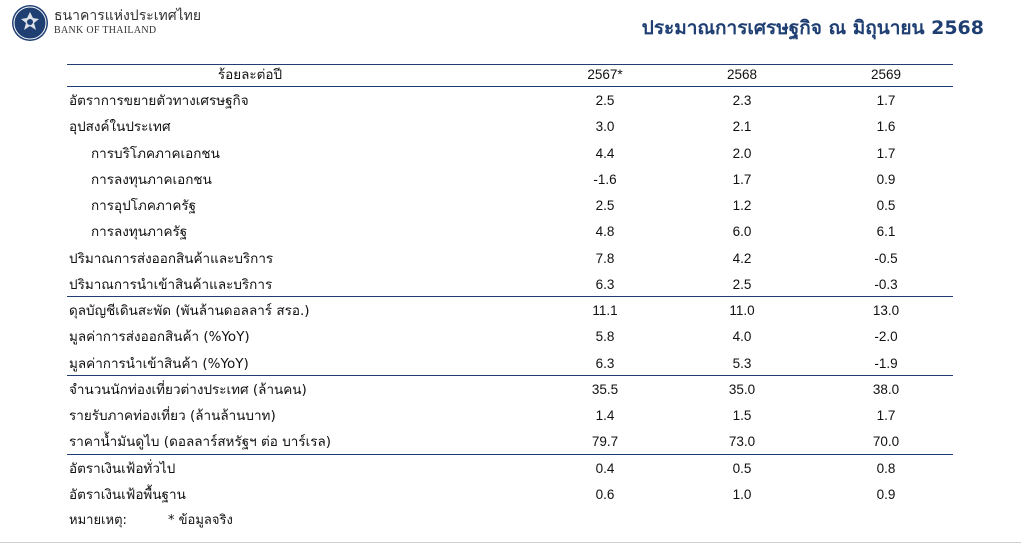 The image size is (1021, 545). I want to click on row-value-2567: 7.8, so click(605, 258).